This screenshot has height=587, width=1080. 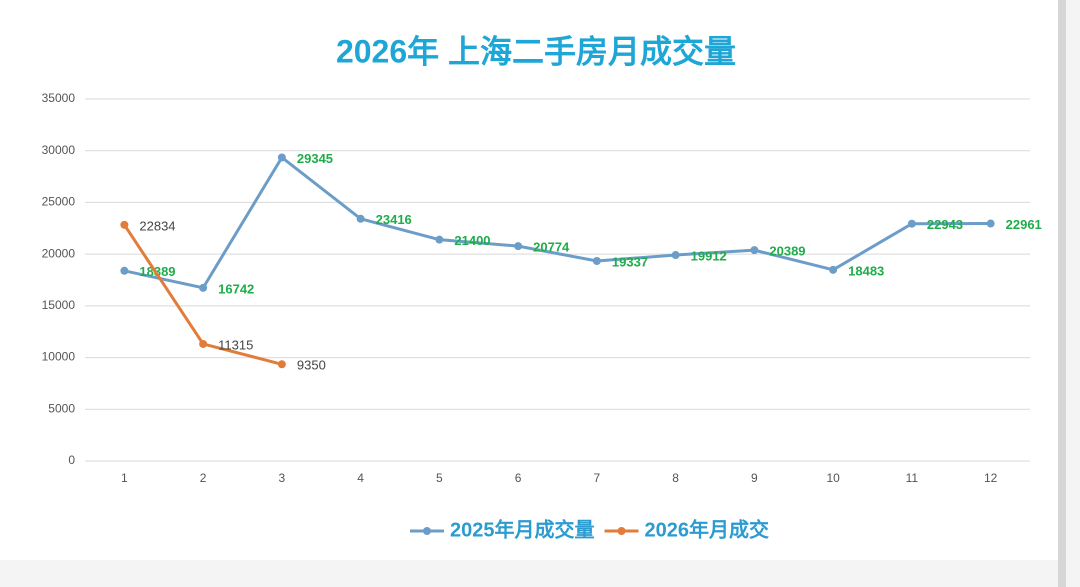 What do you see at coordinates (59, 202) in the screenshot?
I see `y-tick-label: 25000` at bounding box center [59, 202].